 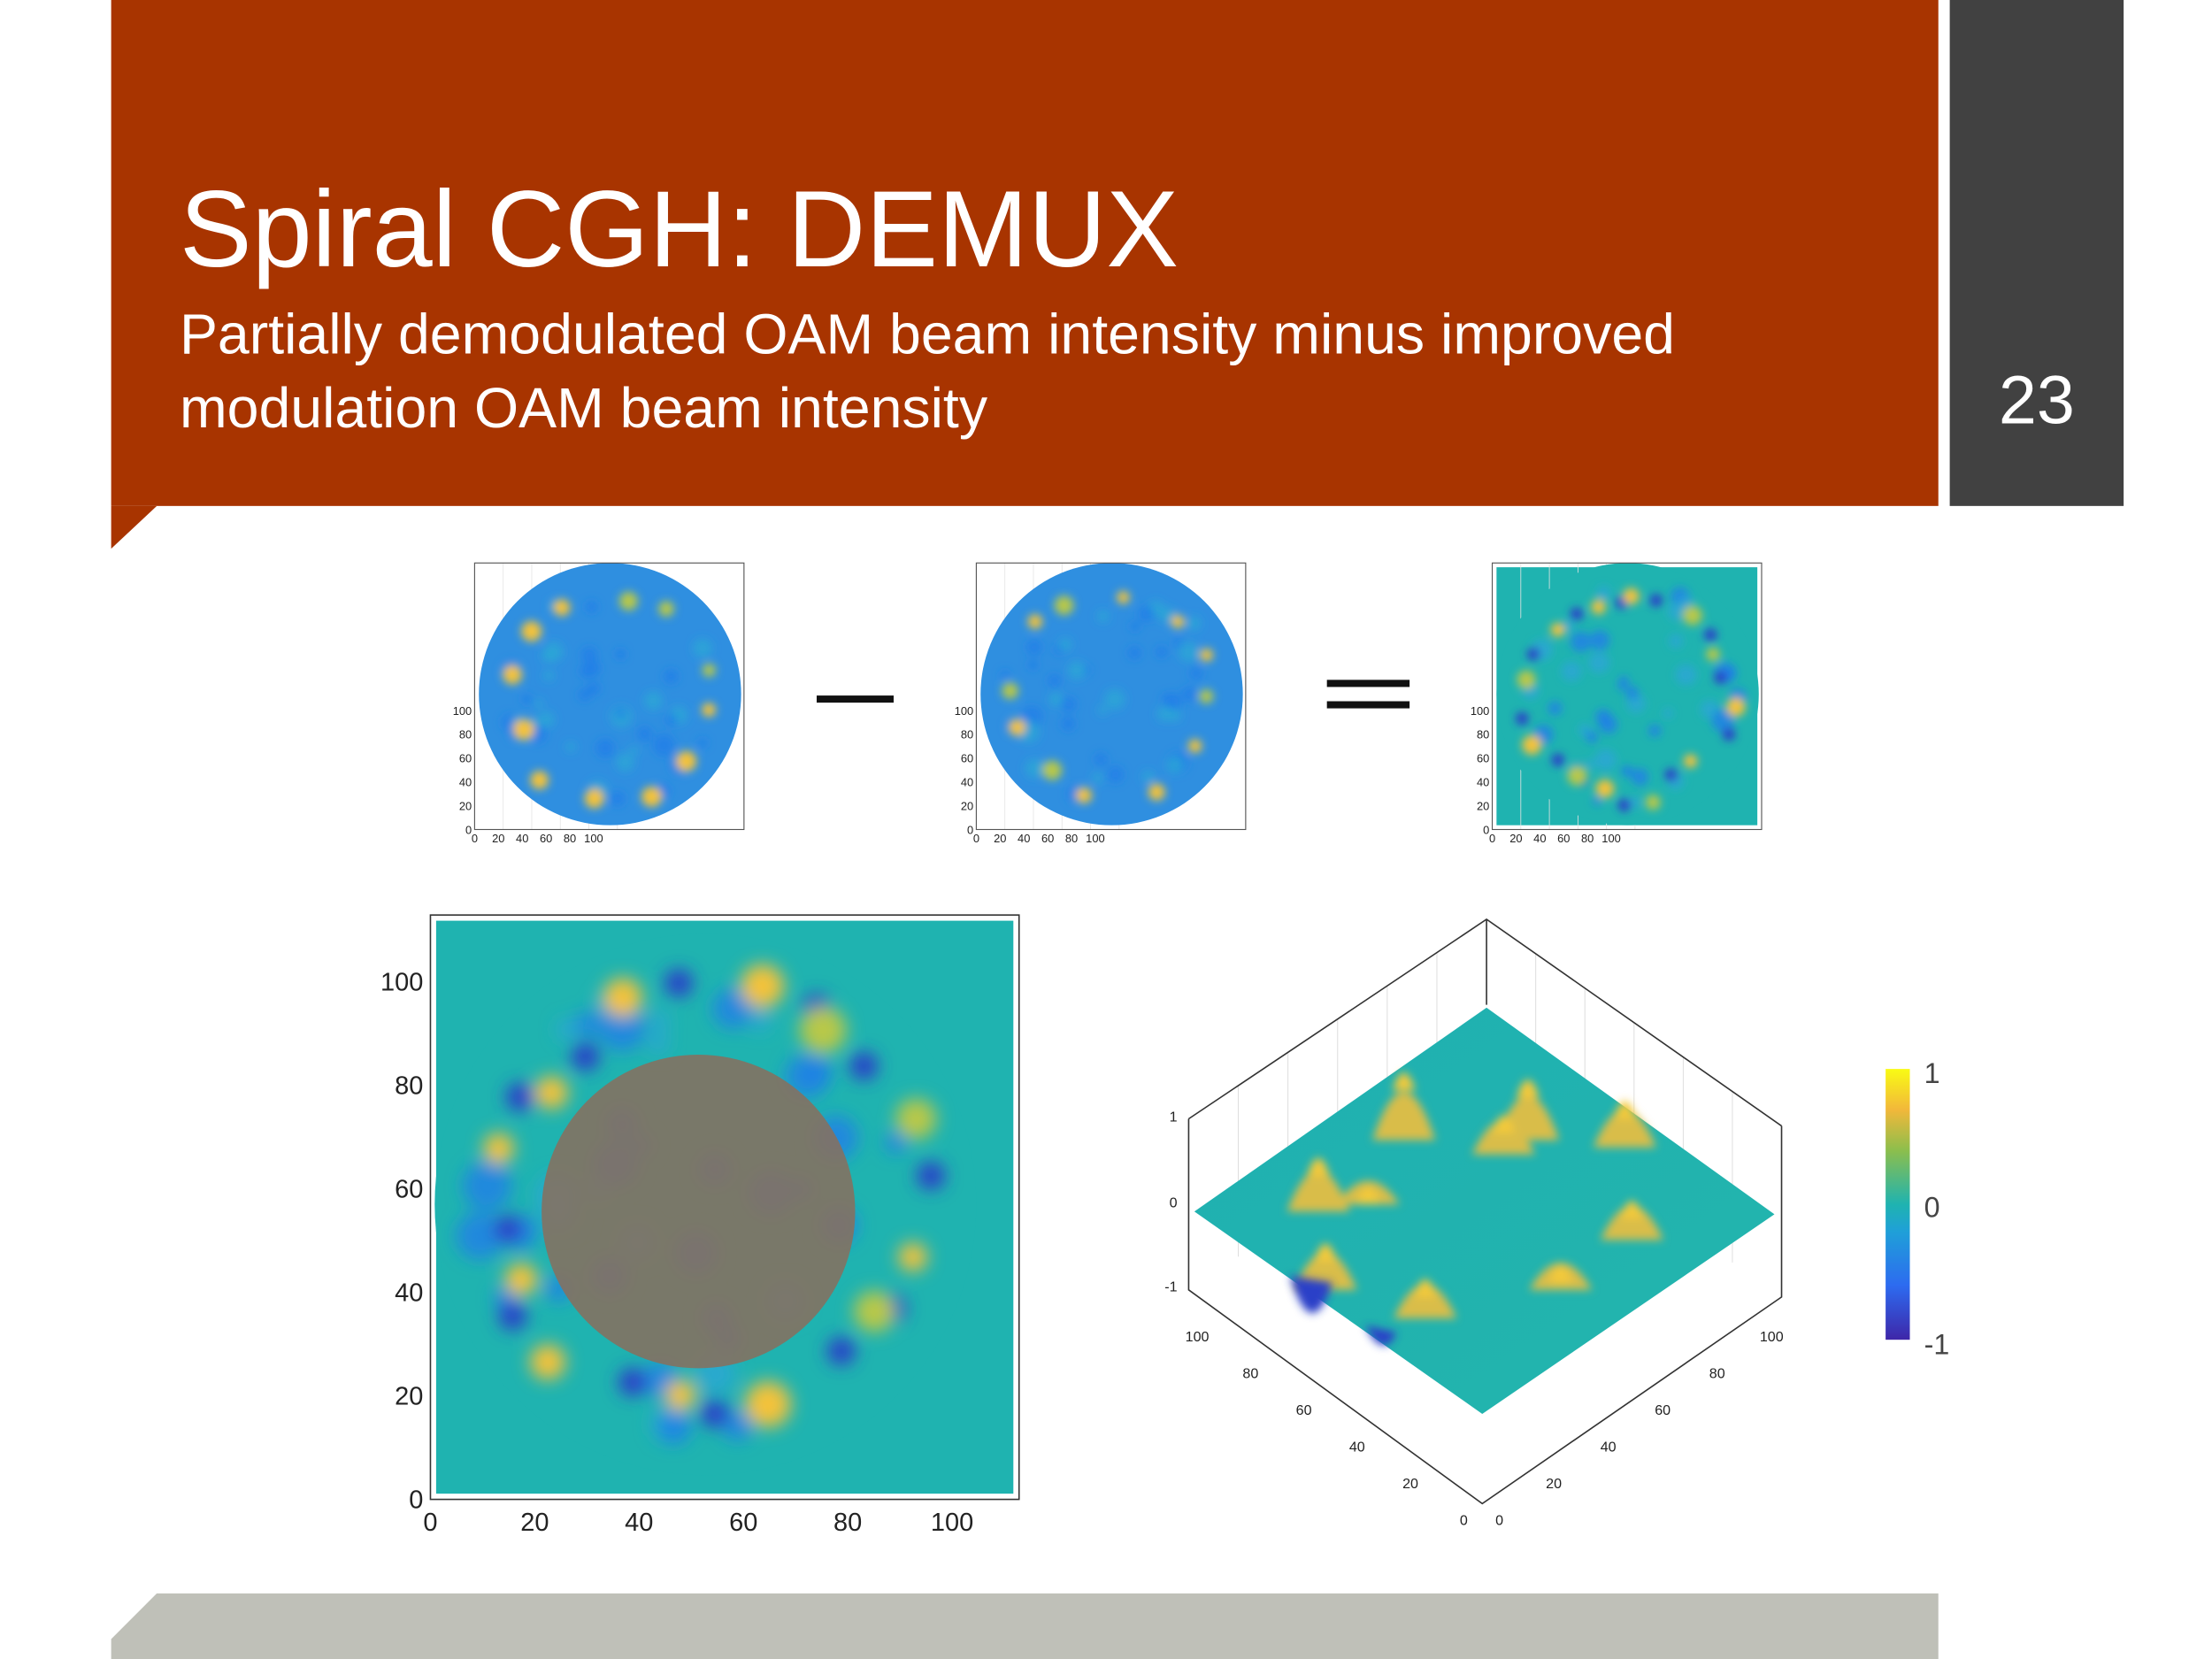 What do you see at coordinates (1368, 705) in the screenshot?
I see `equals-sign` at bounding box center [1368, 705].